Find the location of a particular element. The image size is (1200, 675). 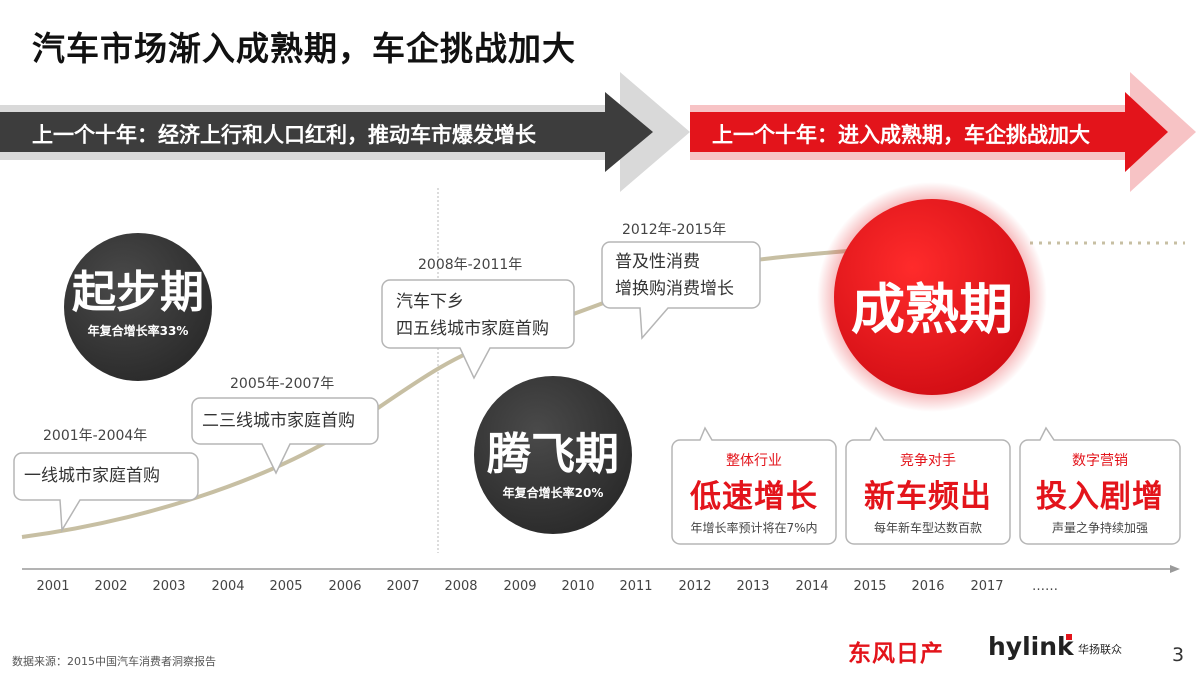

year-label: 2009 is located at coordinates (520, 586).